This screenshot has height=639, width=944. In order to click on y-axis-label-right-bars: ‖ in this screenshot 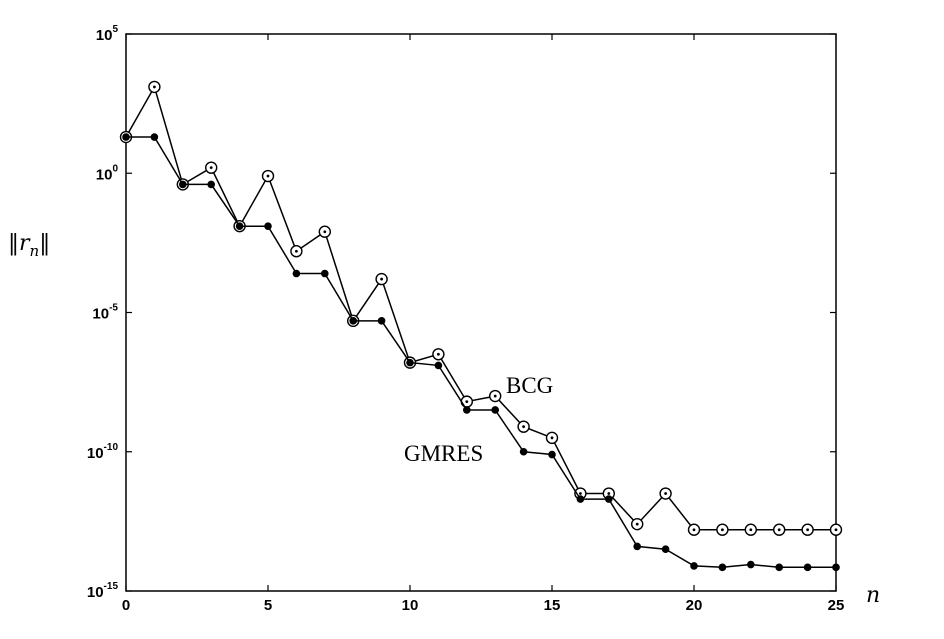, I will do `click(44, 243)`.